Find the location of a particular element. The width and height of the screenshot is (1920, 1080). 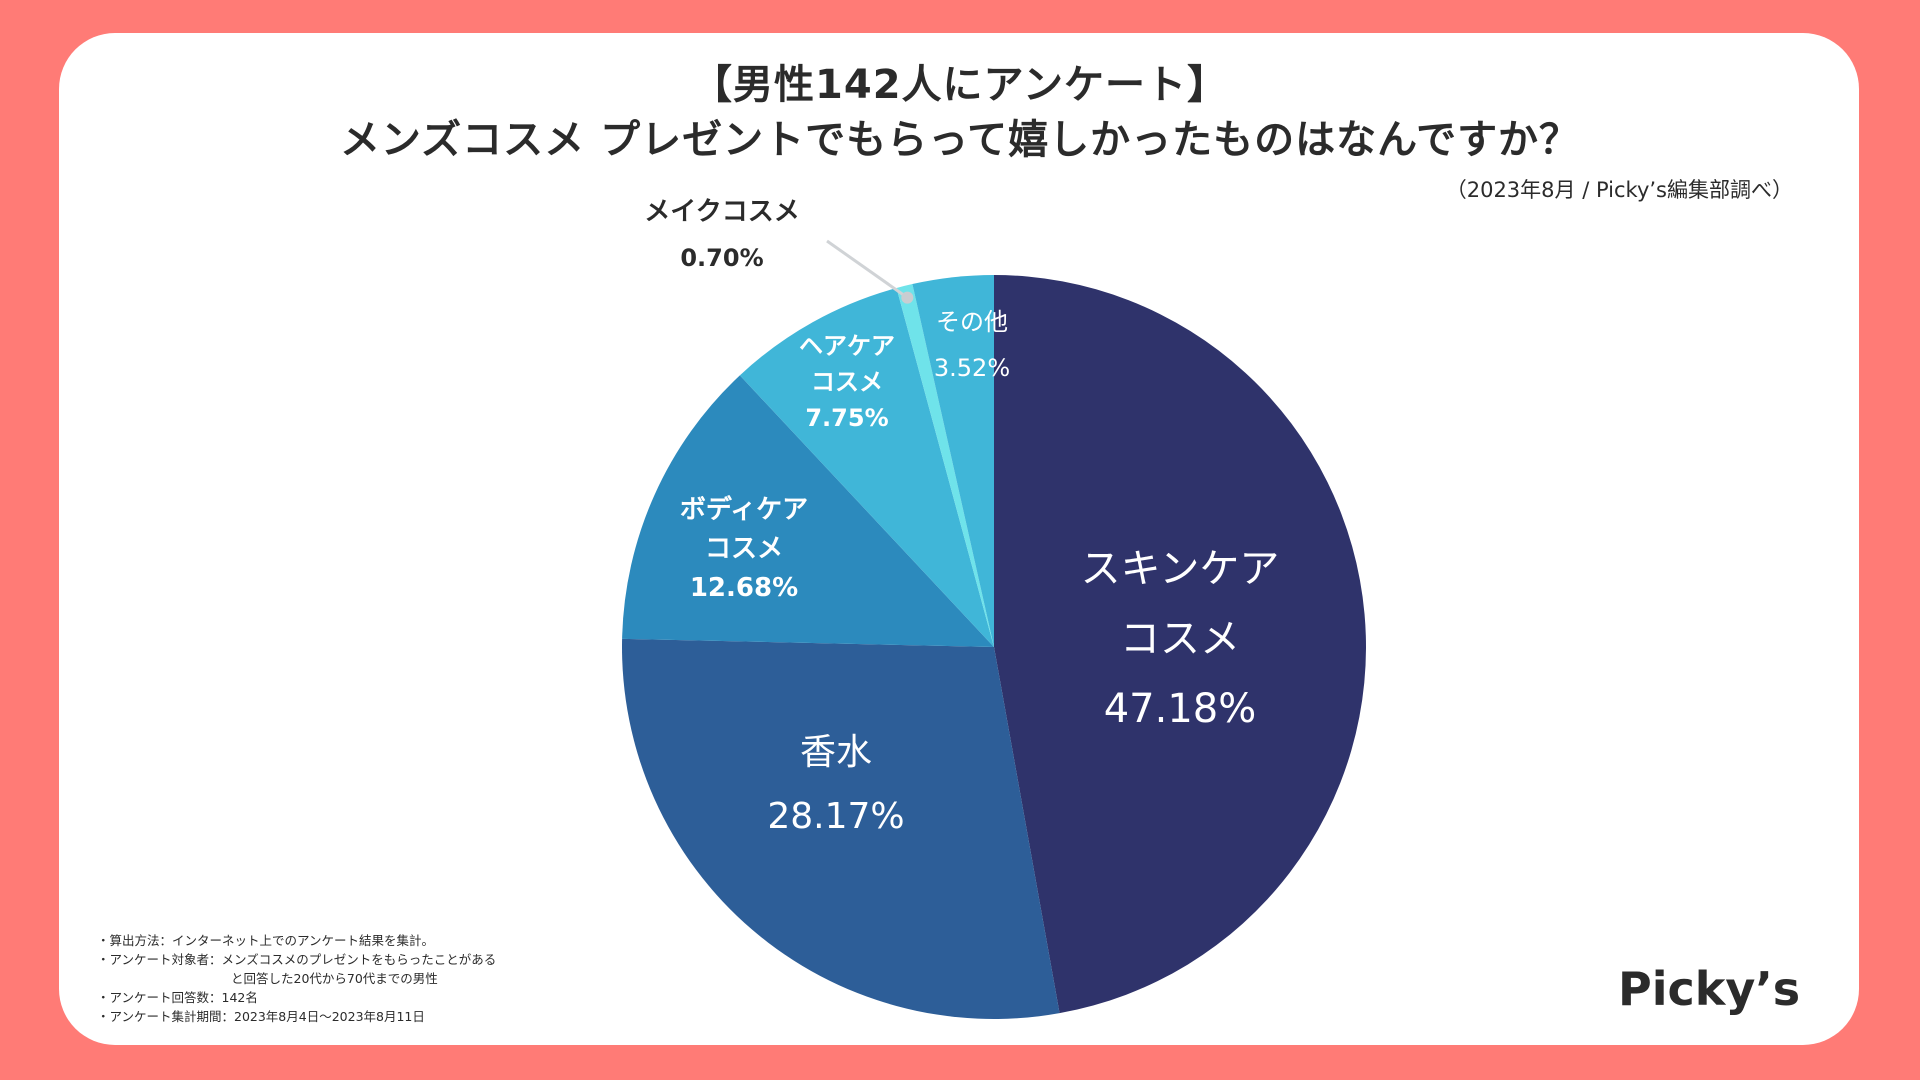

slice-label-skincare: スキンケアコスメ 47.18% is located at coordinates (1180, 639).